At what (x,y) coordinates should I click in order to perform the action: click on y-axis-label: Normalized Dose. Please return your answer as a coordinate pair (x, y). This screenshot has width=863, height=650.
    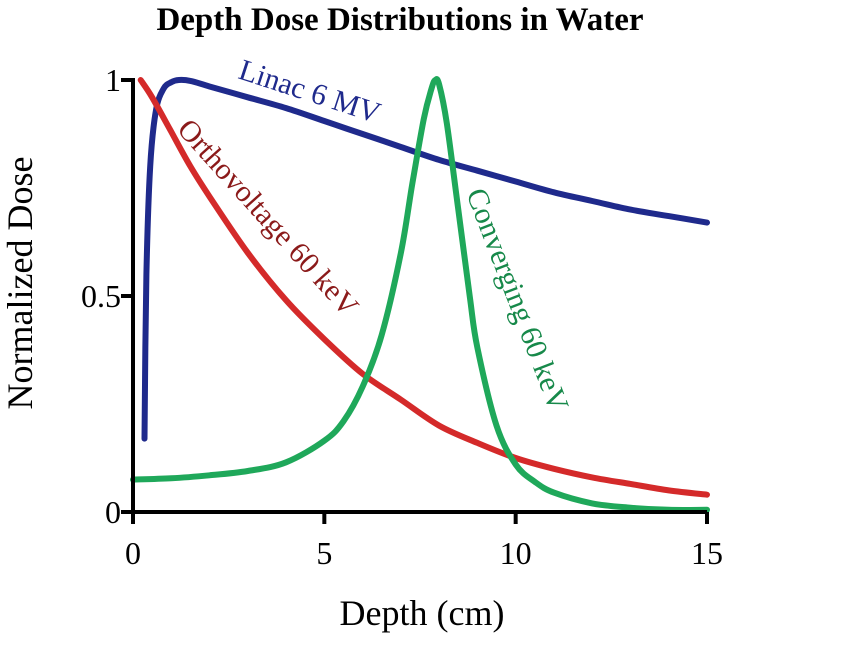
    Looking at the image, I should click on (20, 283).